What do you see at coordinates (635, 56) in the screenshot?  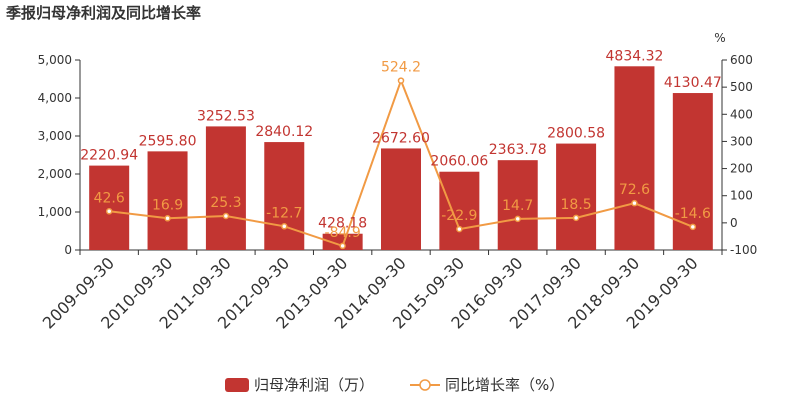 I see `bar-value-label: 4834.32` at bounding box center [635, 56].